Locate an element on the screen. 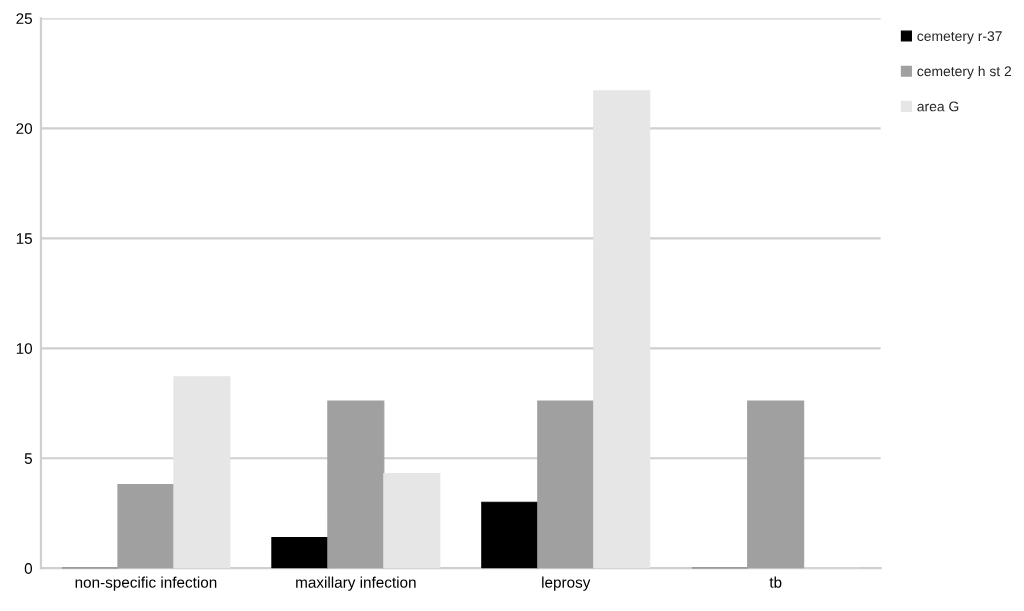  y-tick-label: 25 is located at coordinates (24, 19).